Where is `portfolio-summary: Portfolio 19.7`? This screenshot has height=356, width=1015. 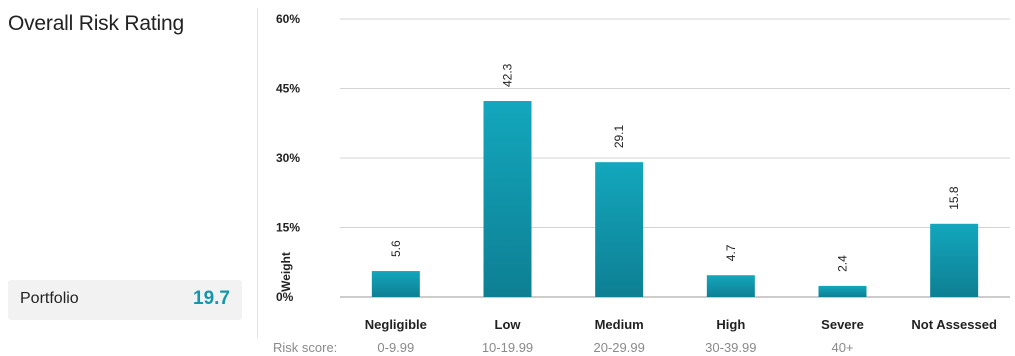
portfolio-summary: Portfolio 19.7 is located at coordinates (125, 300).